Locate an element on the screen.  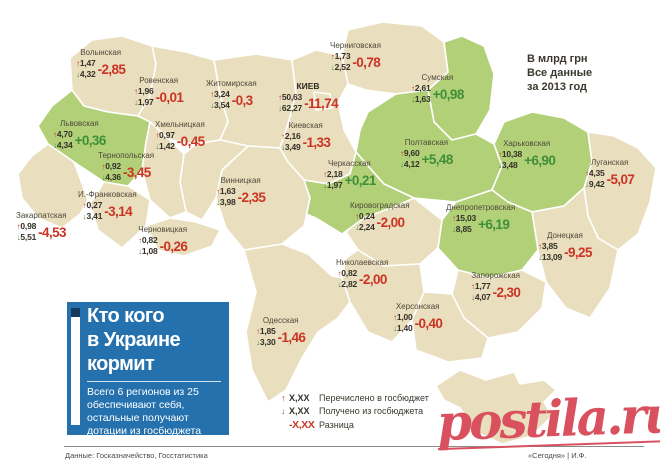
region-shape-zhytomyr is located at coordinates (255, 101).